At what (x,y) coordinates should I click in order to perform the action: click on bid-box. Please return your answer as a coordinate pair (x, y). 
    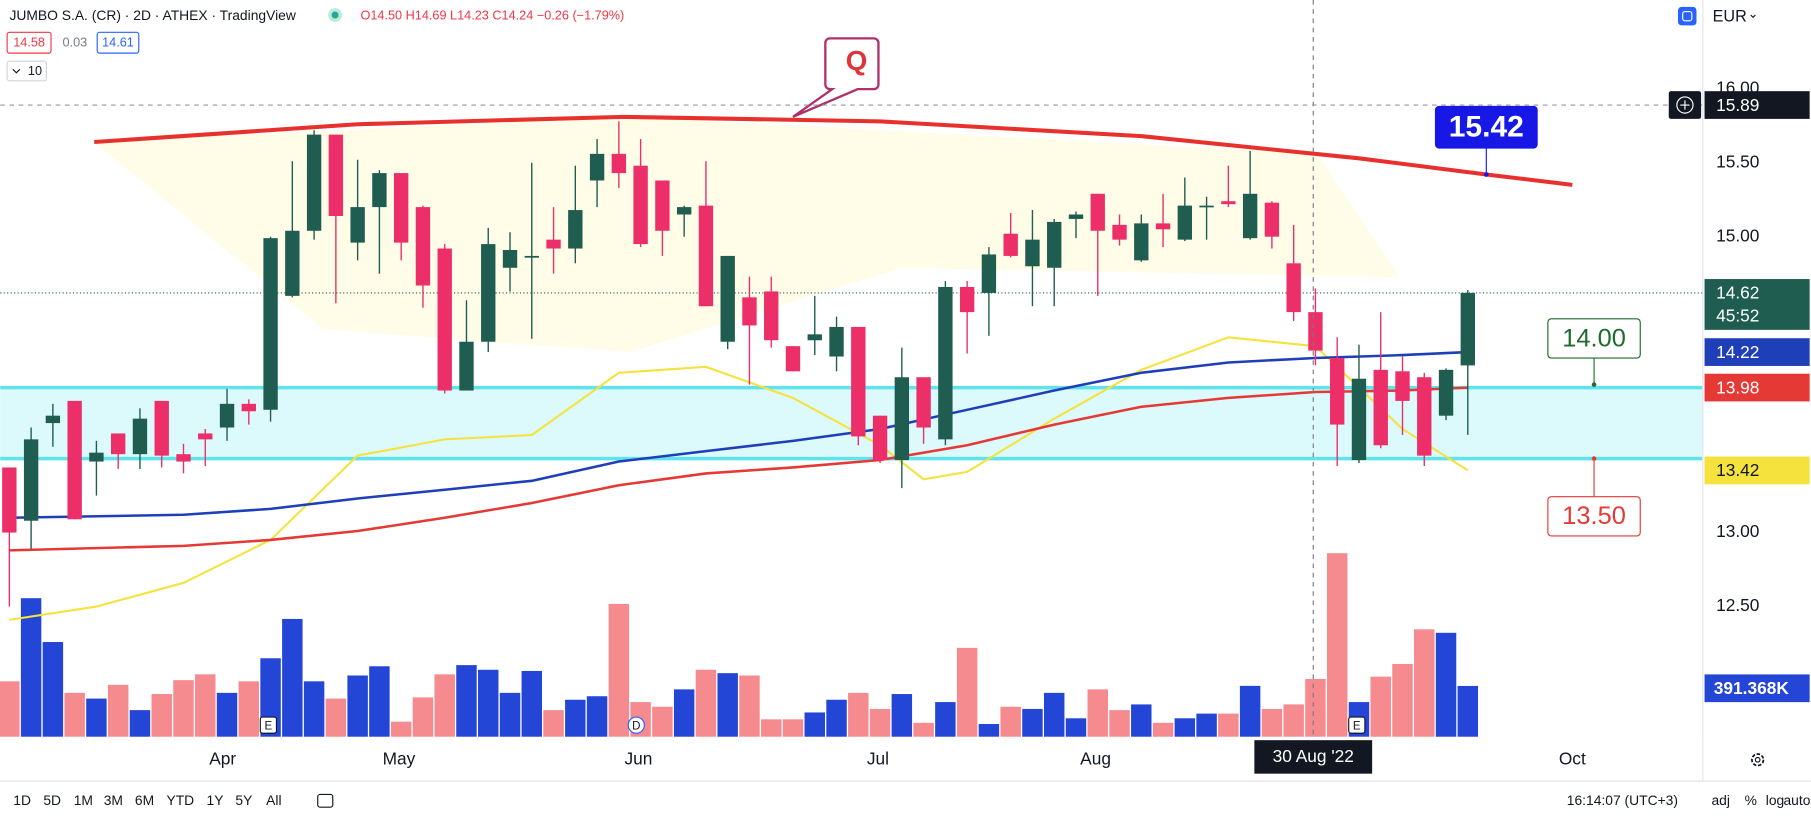
    Looking at the image, I should click on (29, 42).